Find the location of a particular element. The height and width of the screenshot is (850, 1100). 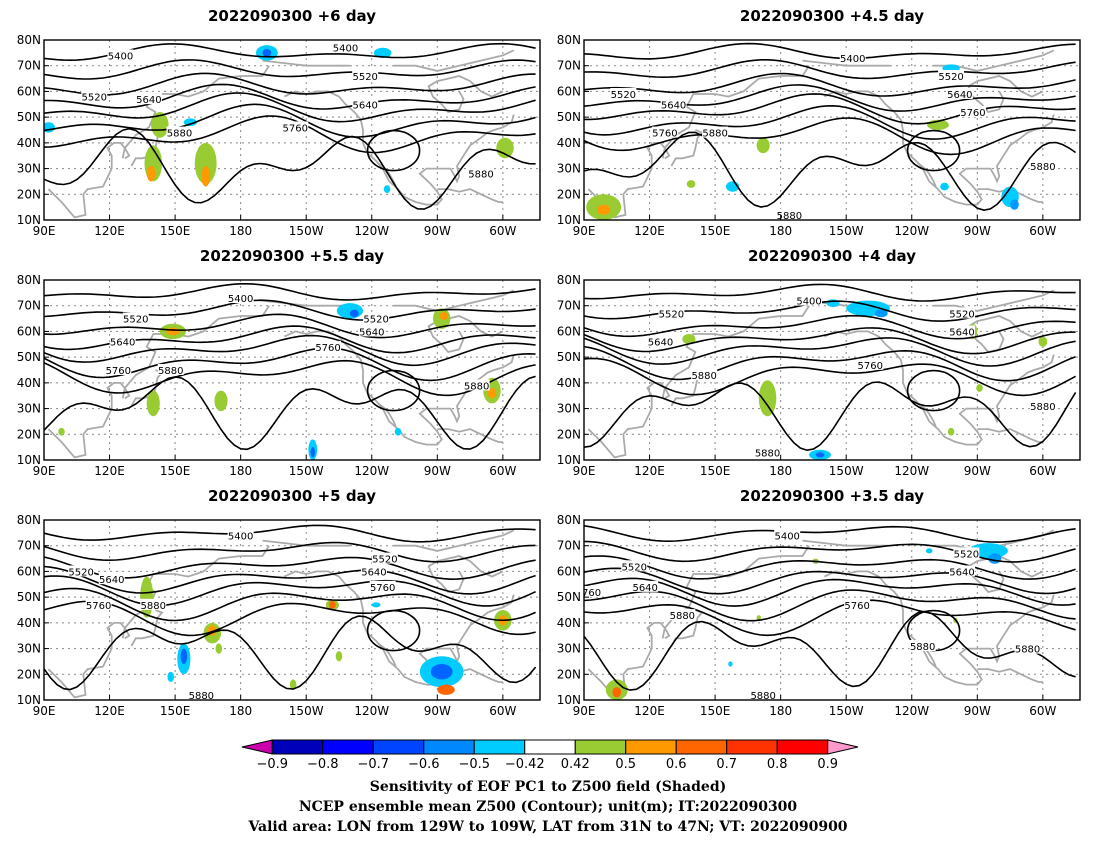

colorbar-label: −0.9 is located at coordinates (273, 764).